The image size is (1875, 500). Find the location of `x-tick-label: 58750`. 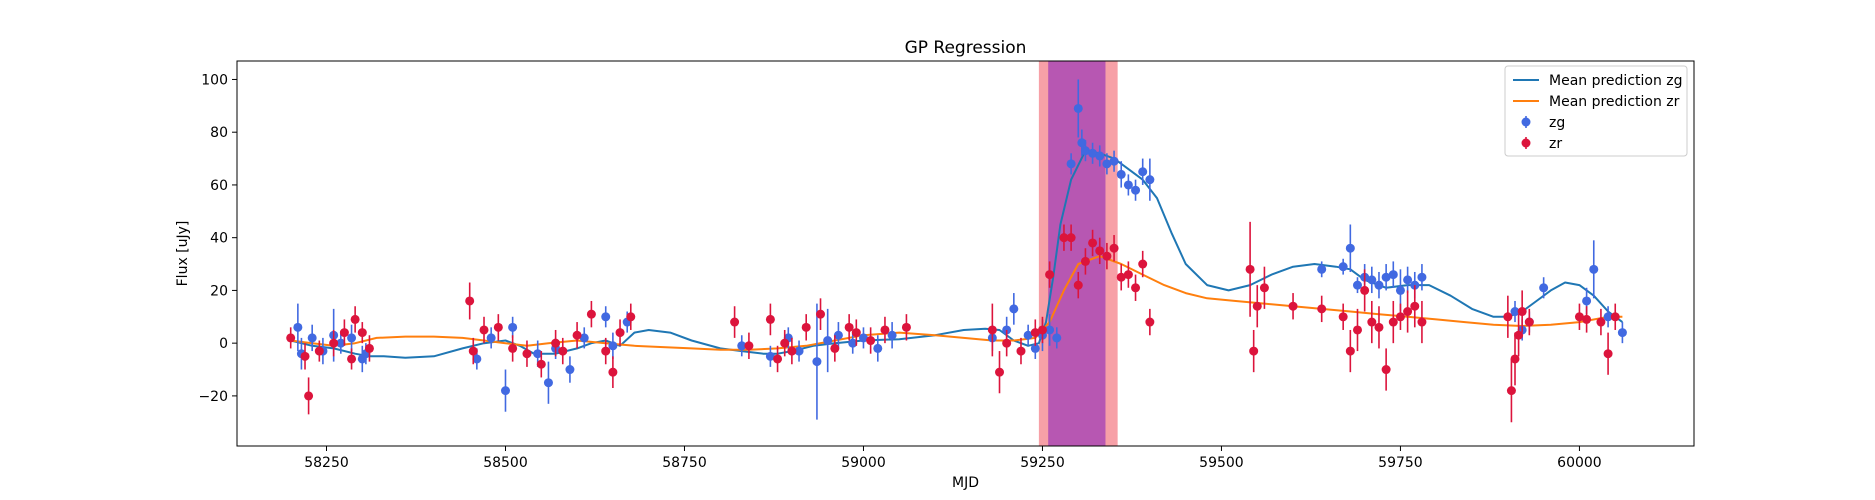

x-tick-label: 58750 is located at coordinates (684, 463).